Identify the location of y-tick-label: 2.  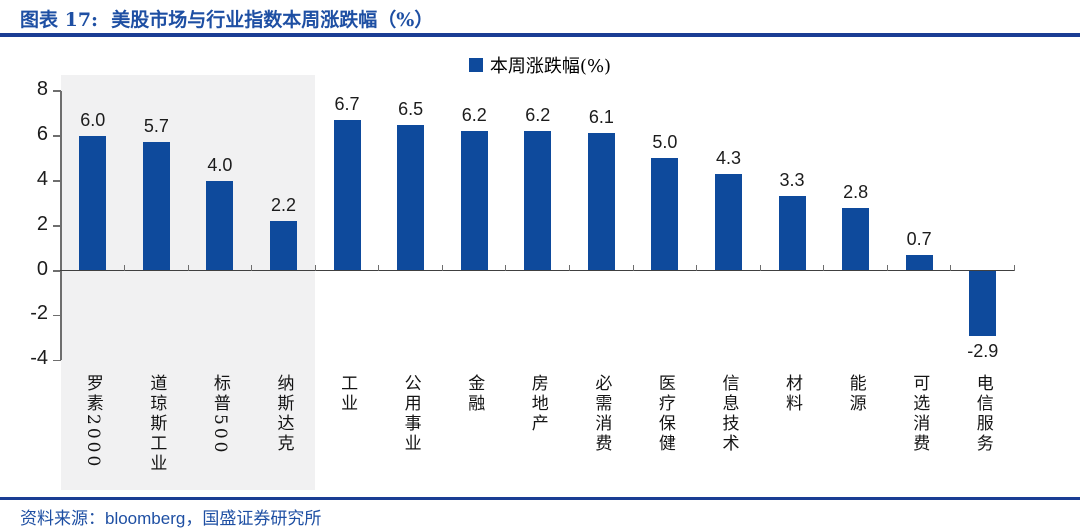
(42, 223).